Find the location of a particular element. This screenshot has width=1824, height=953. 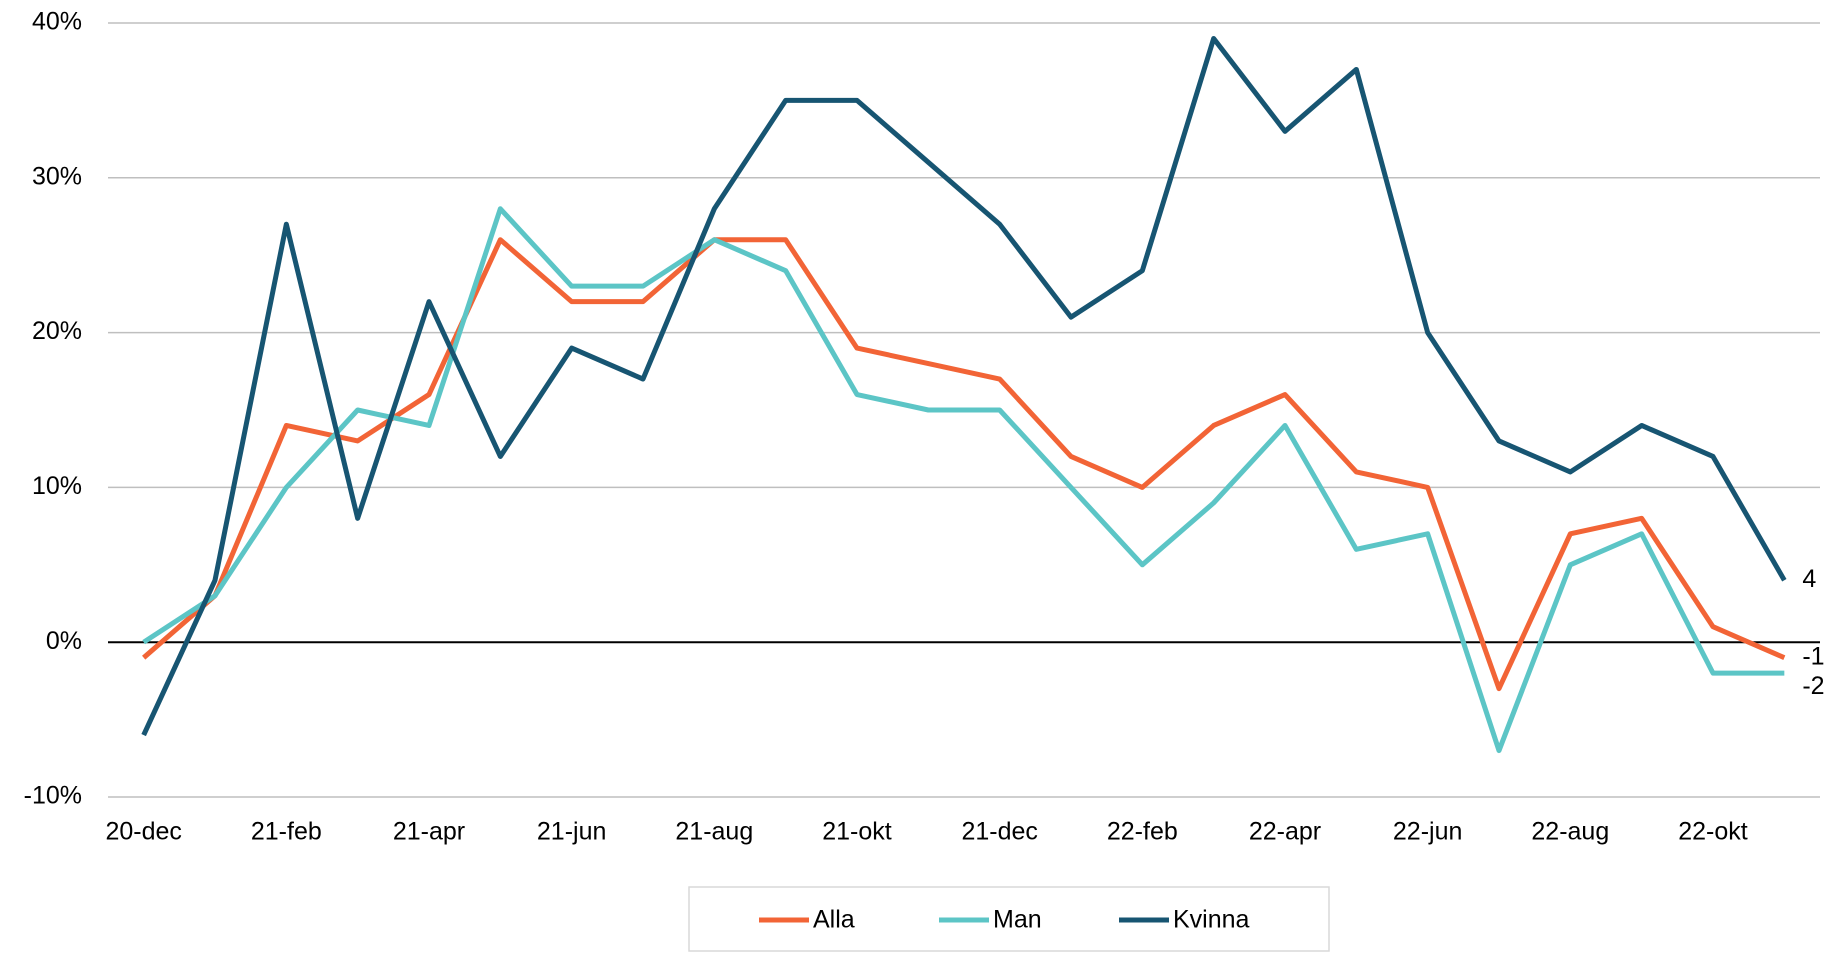

x-tick-label: 21-okt is located at coordinates (857, 832).